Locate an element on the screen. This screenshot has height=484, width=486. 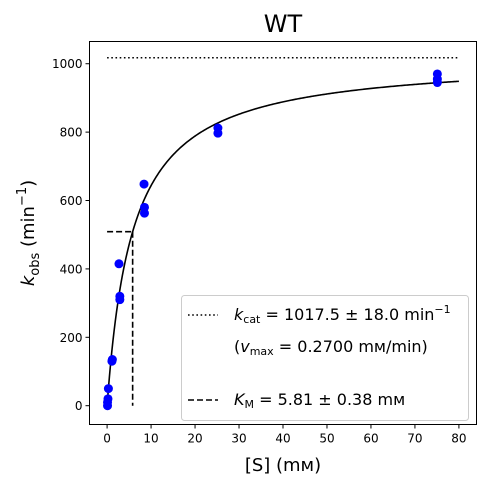
y-label-unit-sup: −1 is located at coordinates (22, 196).